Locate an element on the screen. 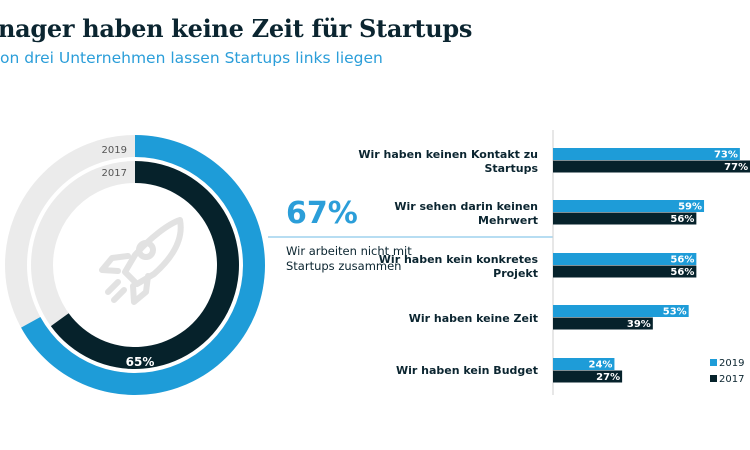  ring-label-2017: 2017 is located at coordinates (114, 173).